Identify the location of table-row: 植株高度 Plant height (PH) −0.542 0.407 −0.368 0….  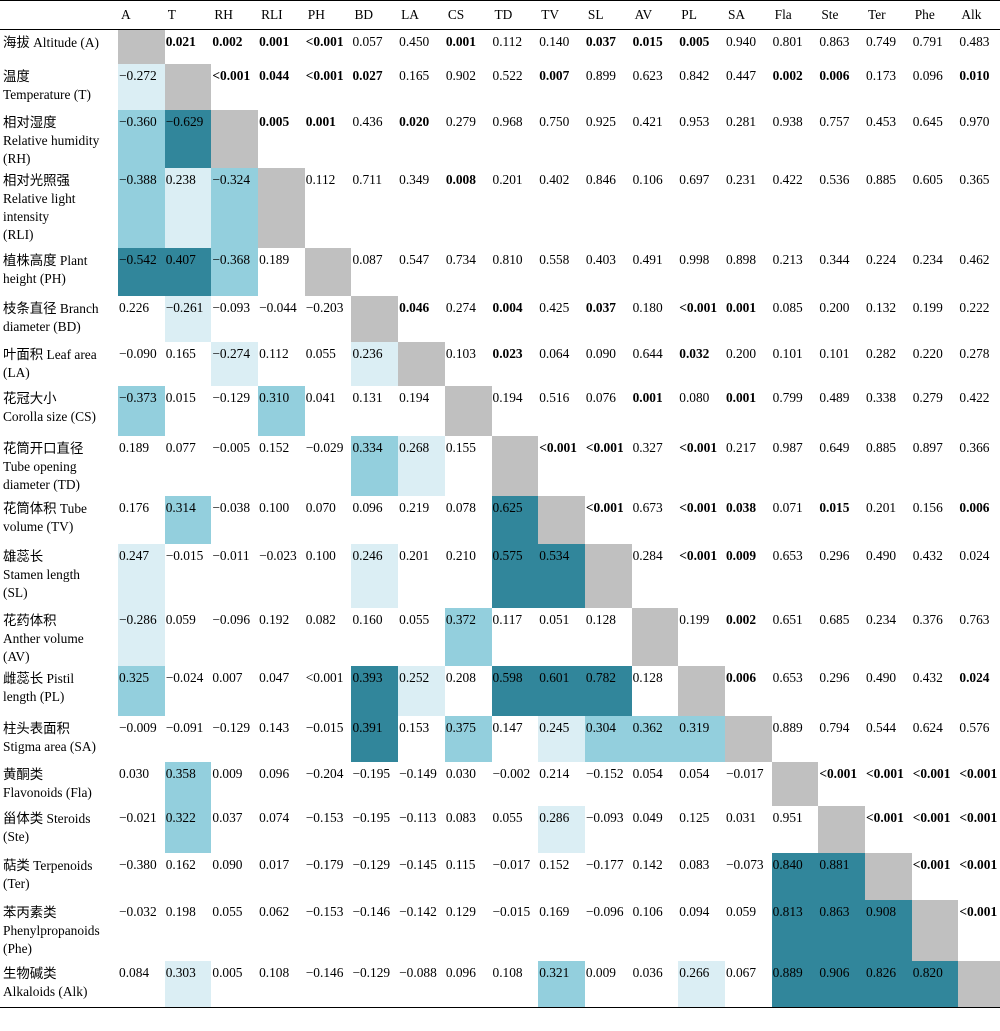
(500, 271).